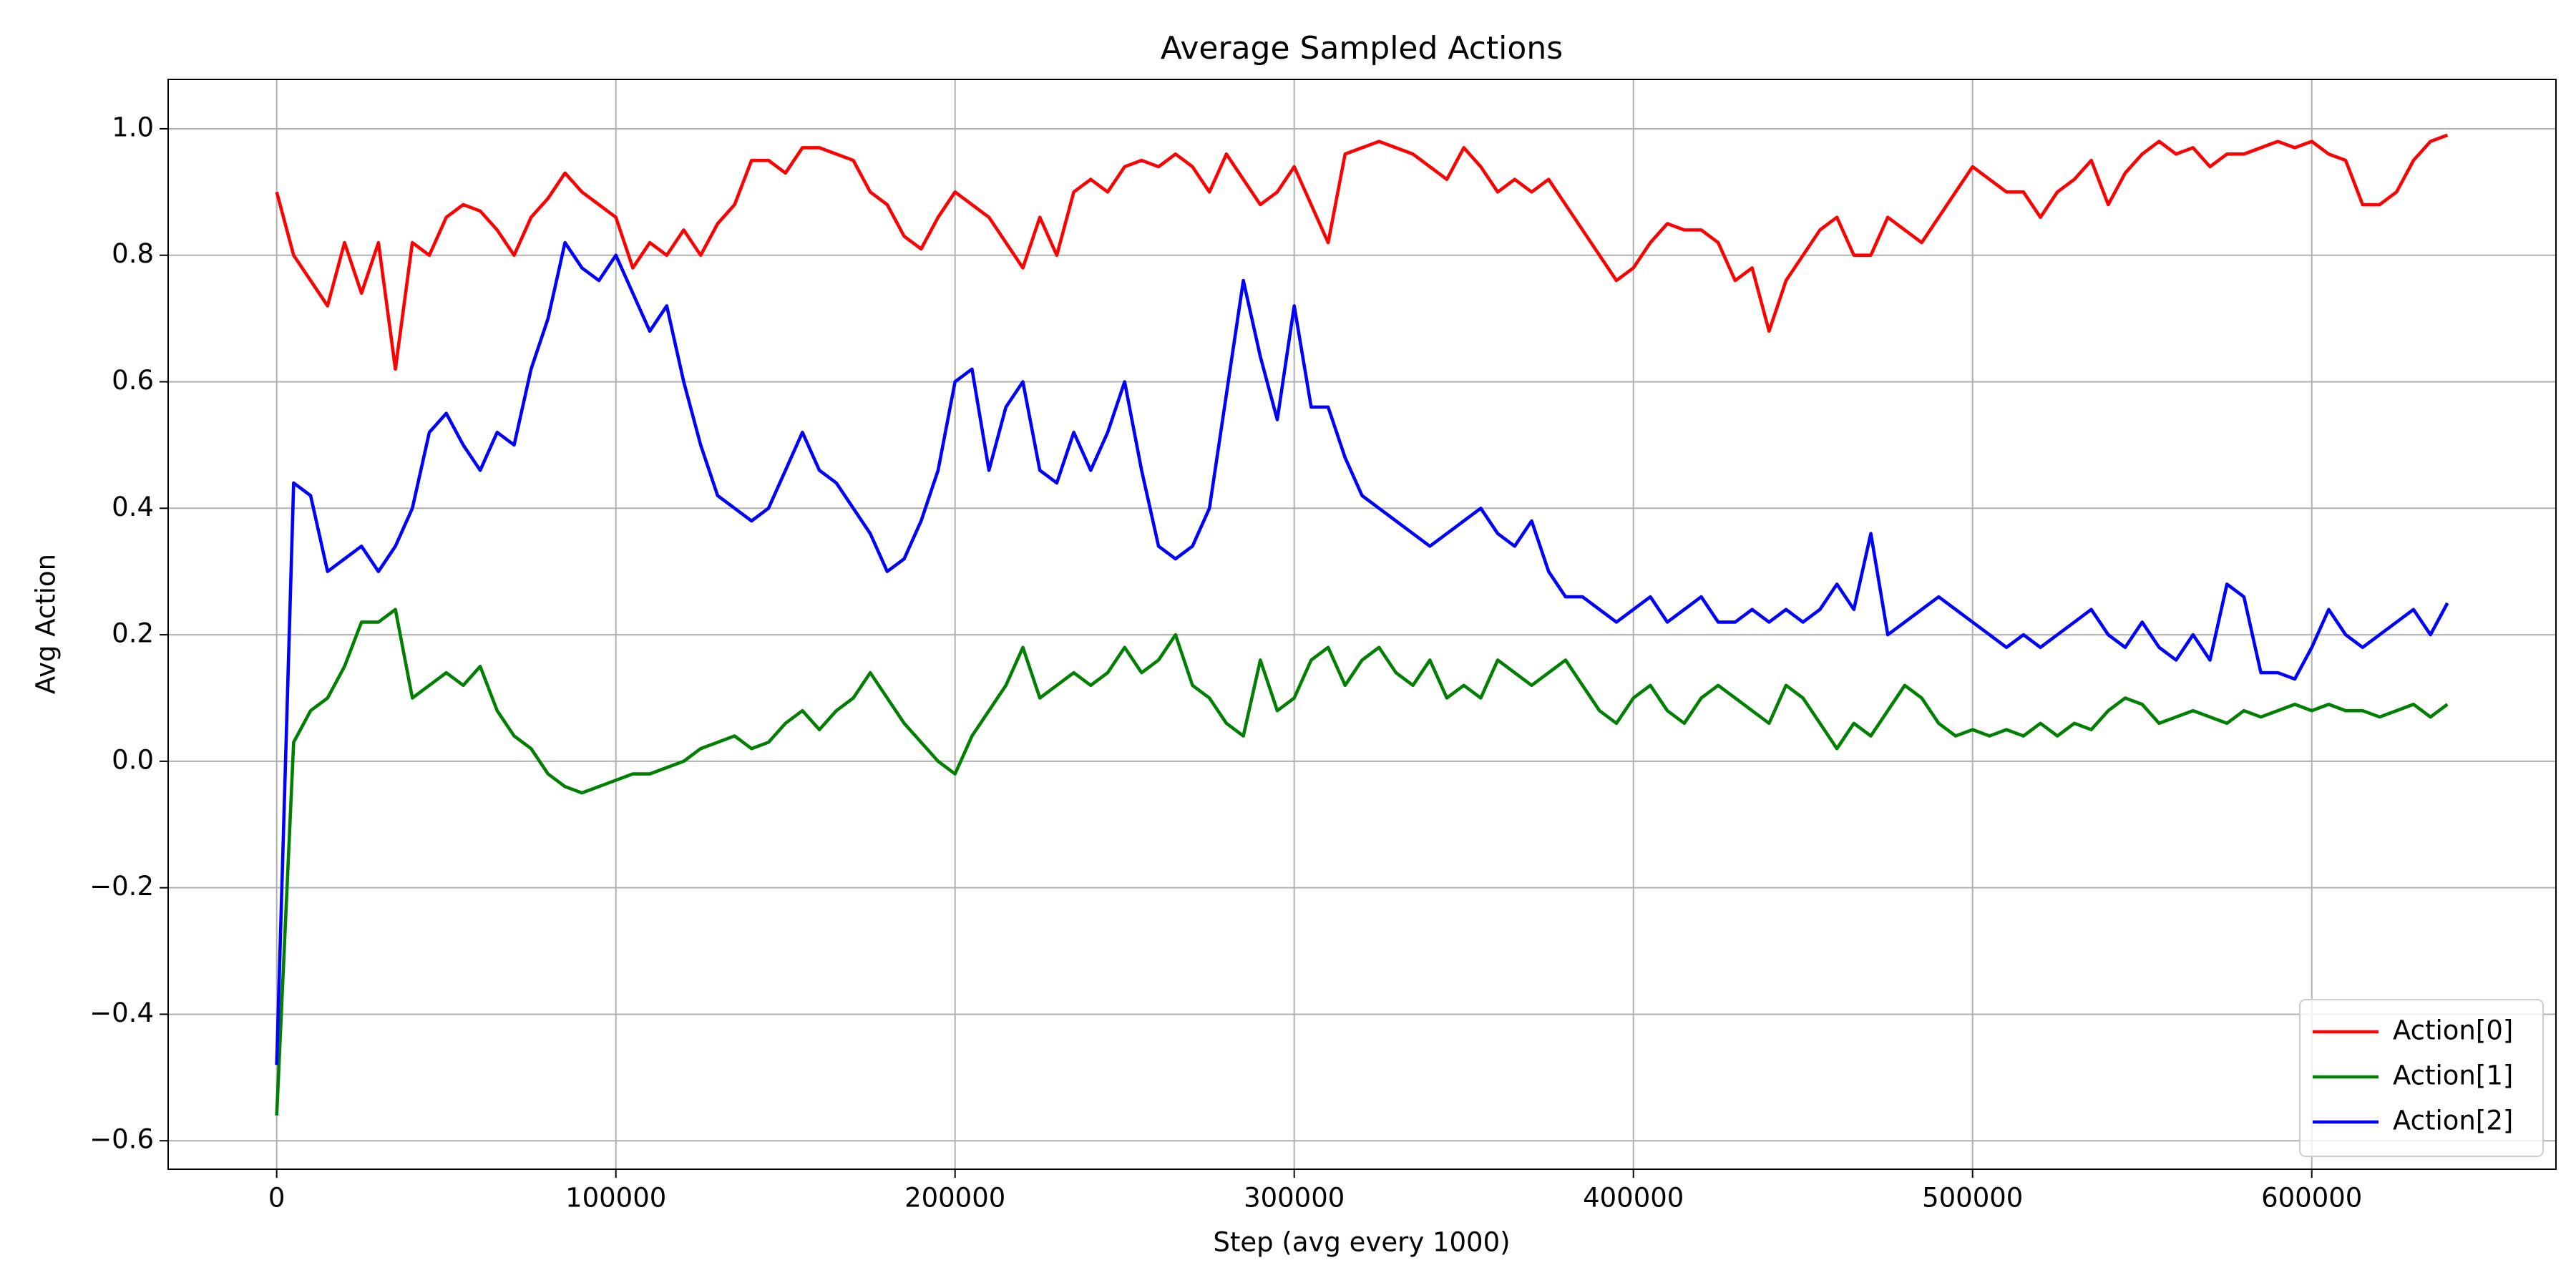 The image size is (2576, 1288). Describe the element at coordinates (277, 1198) in the screenshot. I see `x-tick-label: 0` at that location.